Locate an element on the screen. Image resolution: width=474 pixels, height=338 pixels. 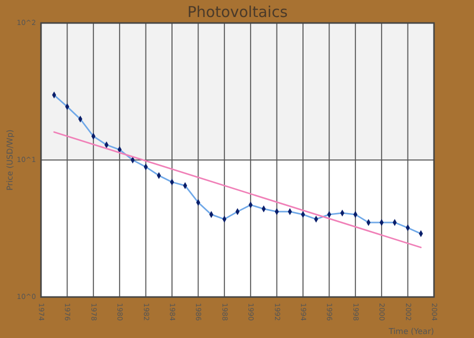
chart-title: Photovoltaics is located at coordinates (237, 12).